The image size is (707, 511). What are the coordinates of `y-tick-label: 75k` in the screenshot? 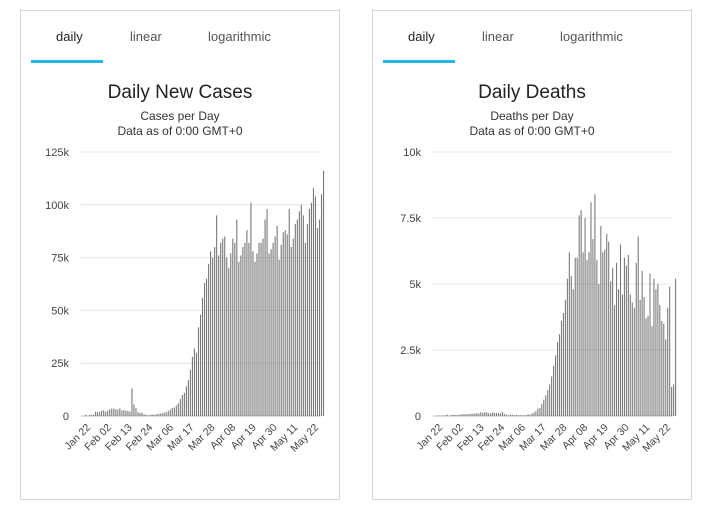 It's located at (60, 259).